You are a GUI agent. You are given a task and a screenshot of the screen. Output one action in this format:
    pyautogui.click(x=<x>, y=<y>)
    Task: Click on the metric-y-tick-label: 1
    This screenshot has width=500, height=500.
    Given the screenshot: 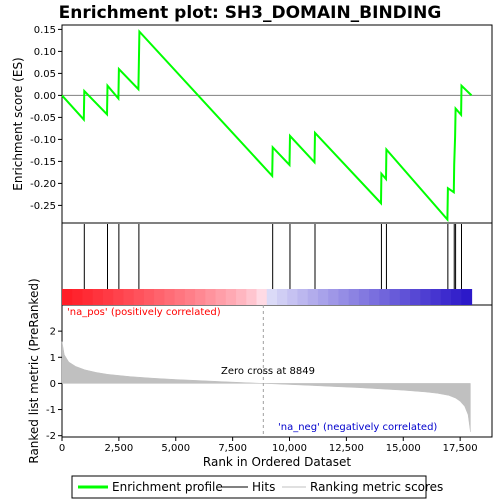 What is the action you would take?
    pyautogui.click(x=53, y=358)
    